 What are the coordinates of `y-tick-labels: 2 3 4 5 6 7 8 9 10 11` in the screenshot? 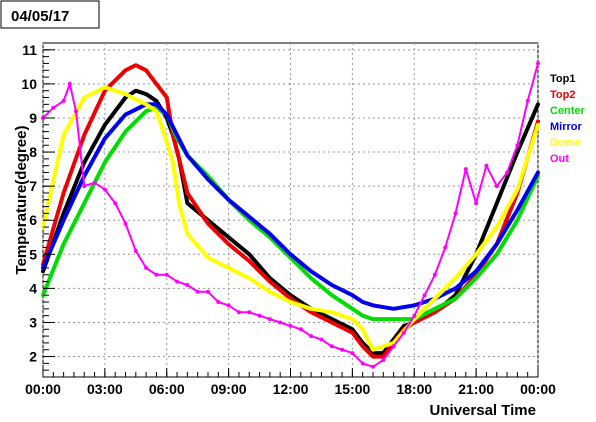 It's located at (29, 203).